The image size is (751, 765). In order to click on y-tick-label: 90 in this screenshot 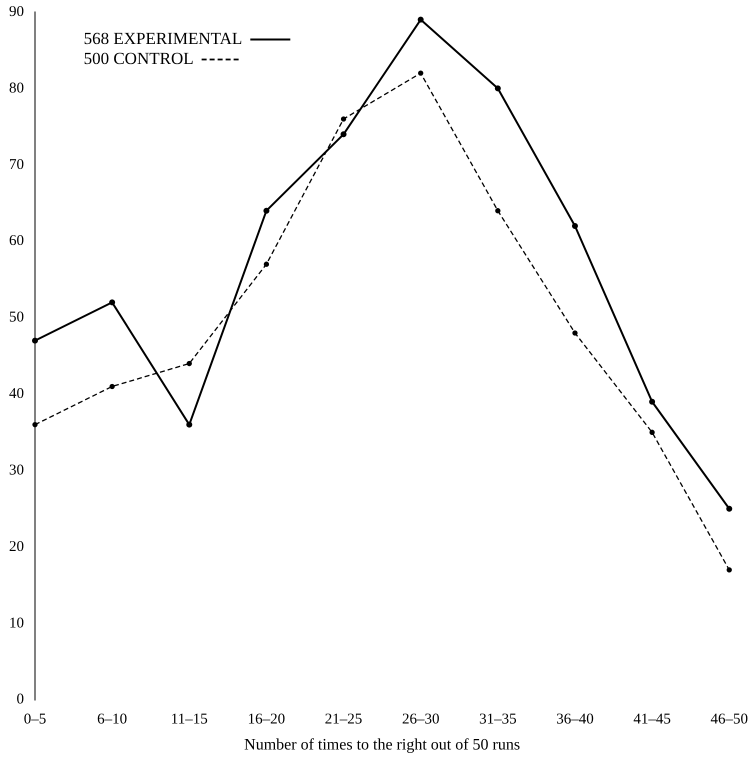, I will do `click(16, 12)`.